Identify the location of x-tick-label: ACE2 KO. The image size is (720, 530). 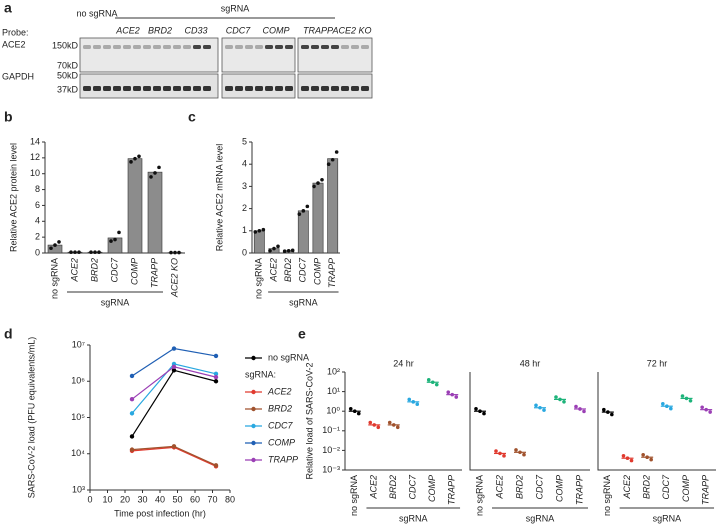
(174, 278).